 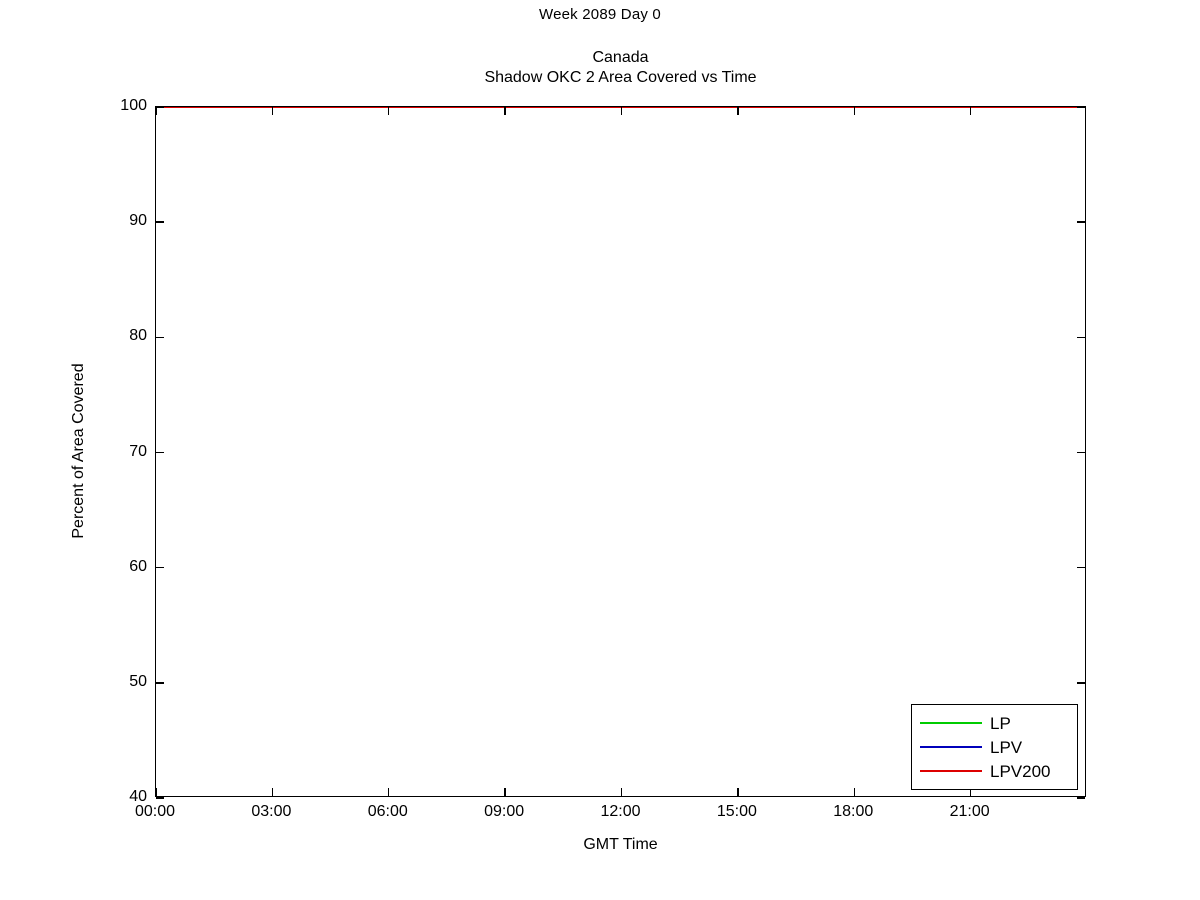 I want to click on x-tick-label-0: 00:00, so click(x=155, y=811).